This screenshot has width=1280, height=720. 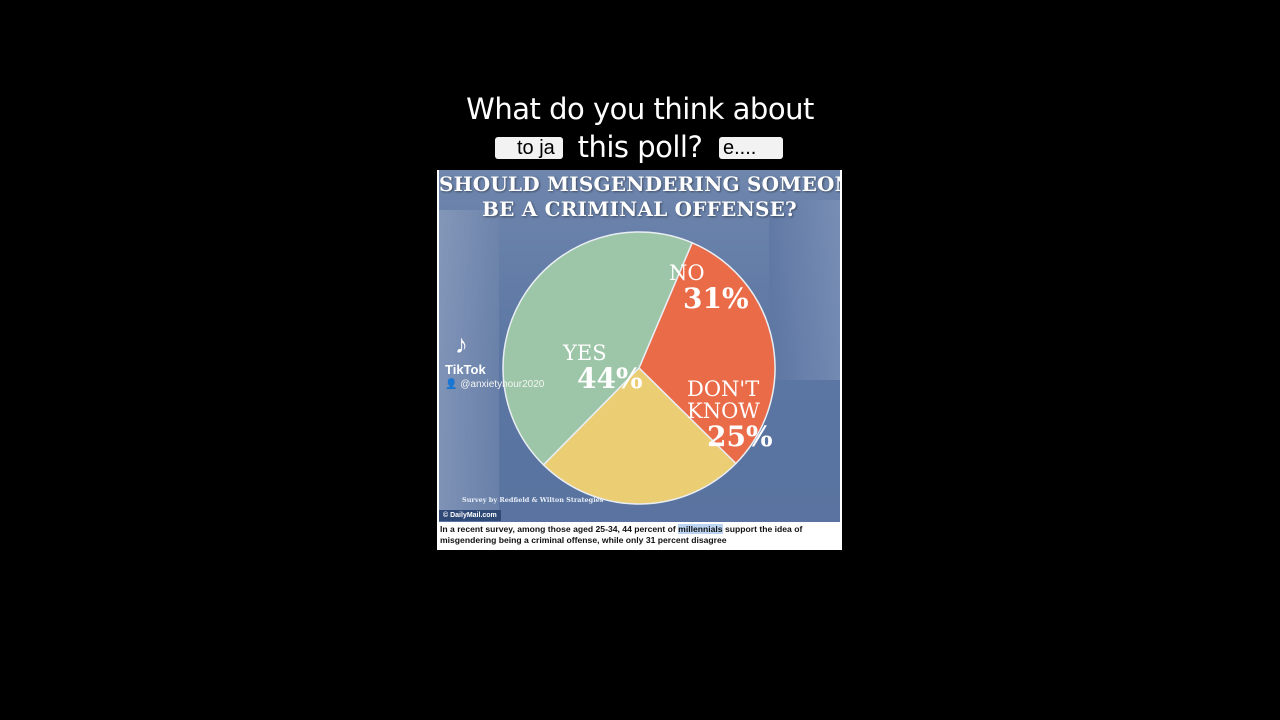 I want to click on overlay-question-line2: this poll?, so click(x=640, y=147).